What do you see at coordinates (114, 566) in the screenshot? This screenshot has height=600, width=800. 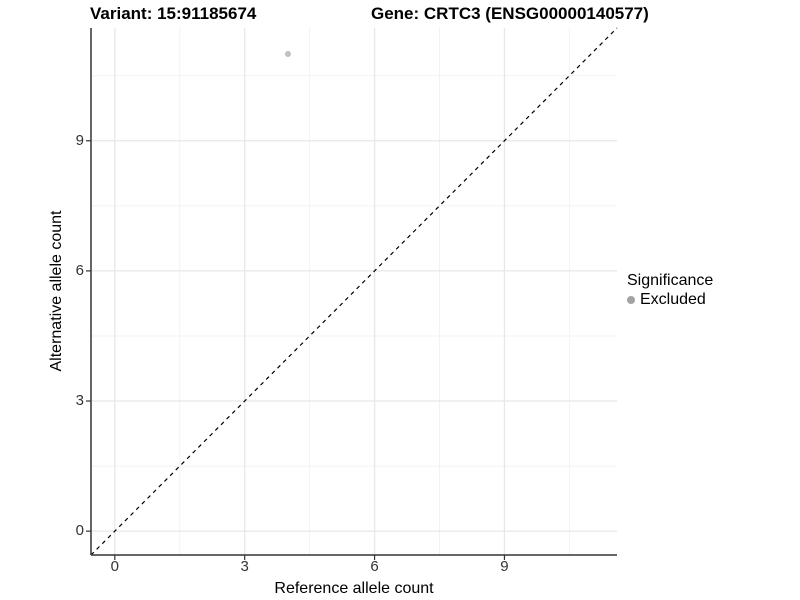 I see `x-tick-label: 0` at bounding box center [114, 566].